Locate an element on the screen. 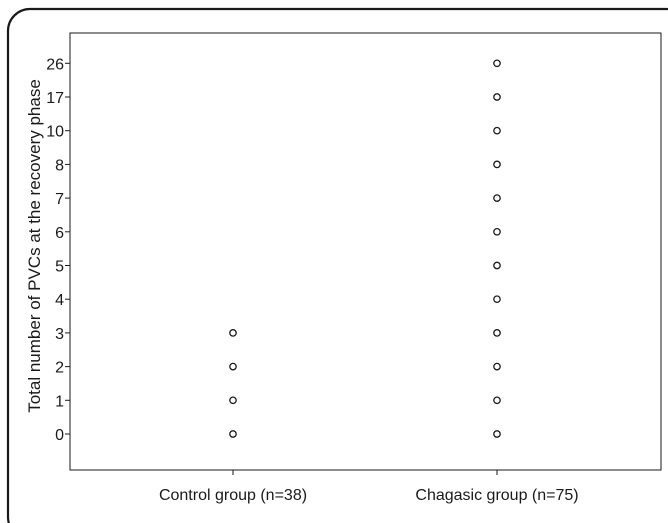  y-tick-label: 3 is located at coordinates (59, 334).